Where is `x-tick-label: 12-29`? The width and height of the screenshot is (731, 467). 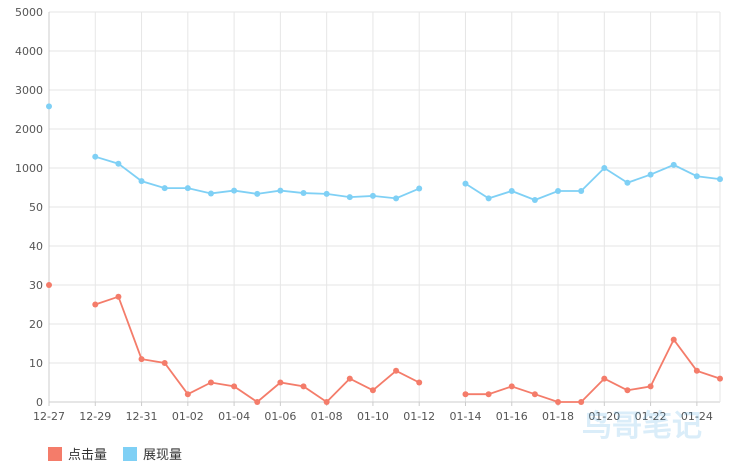 x-tick-label: 12-29 is located at coordinates (95, 416).